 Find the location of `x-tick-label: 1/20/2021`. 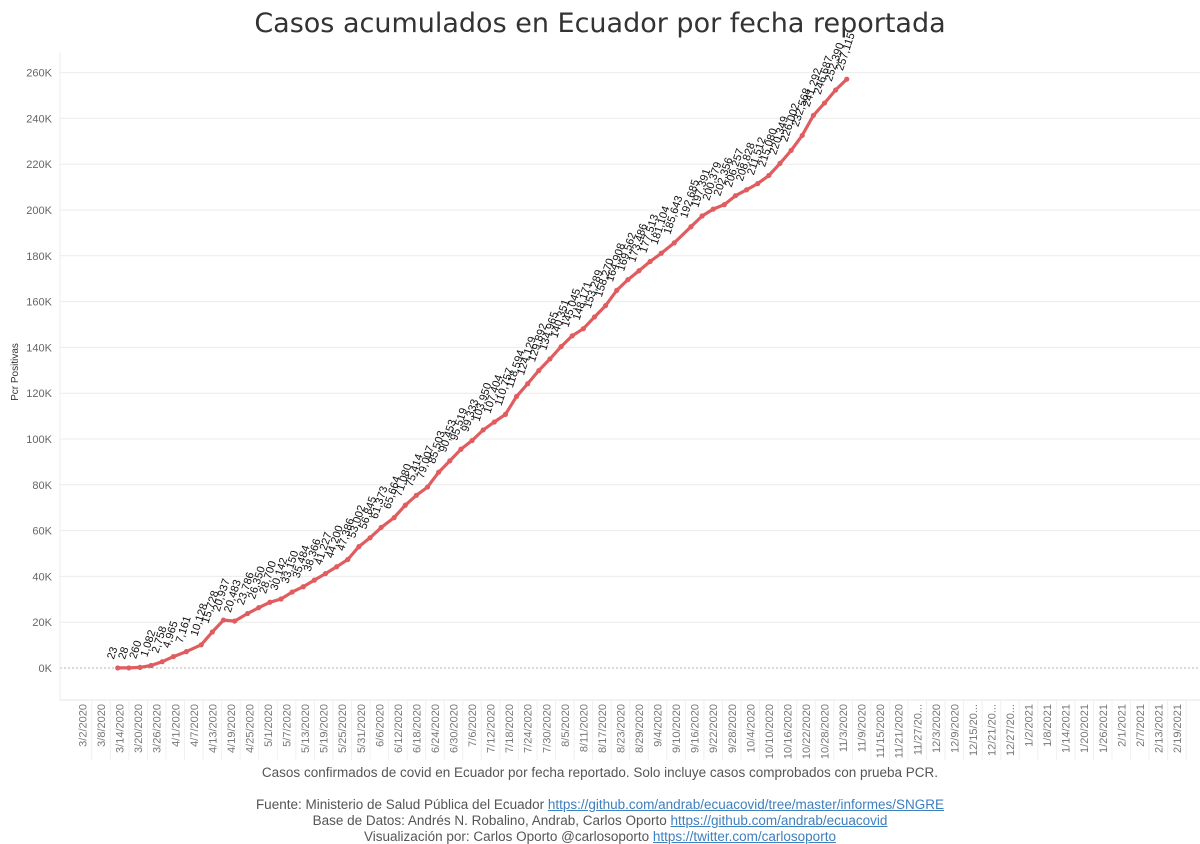

x-tick-label: 1/20/2021 is located at coordinates (1085, 728).